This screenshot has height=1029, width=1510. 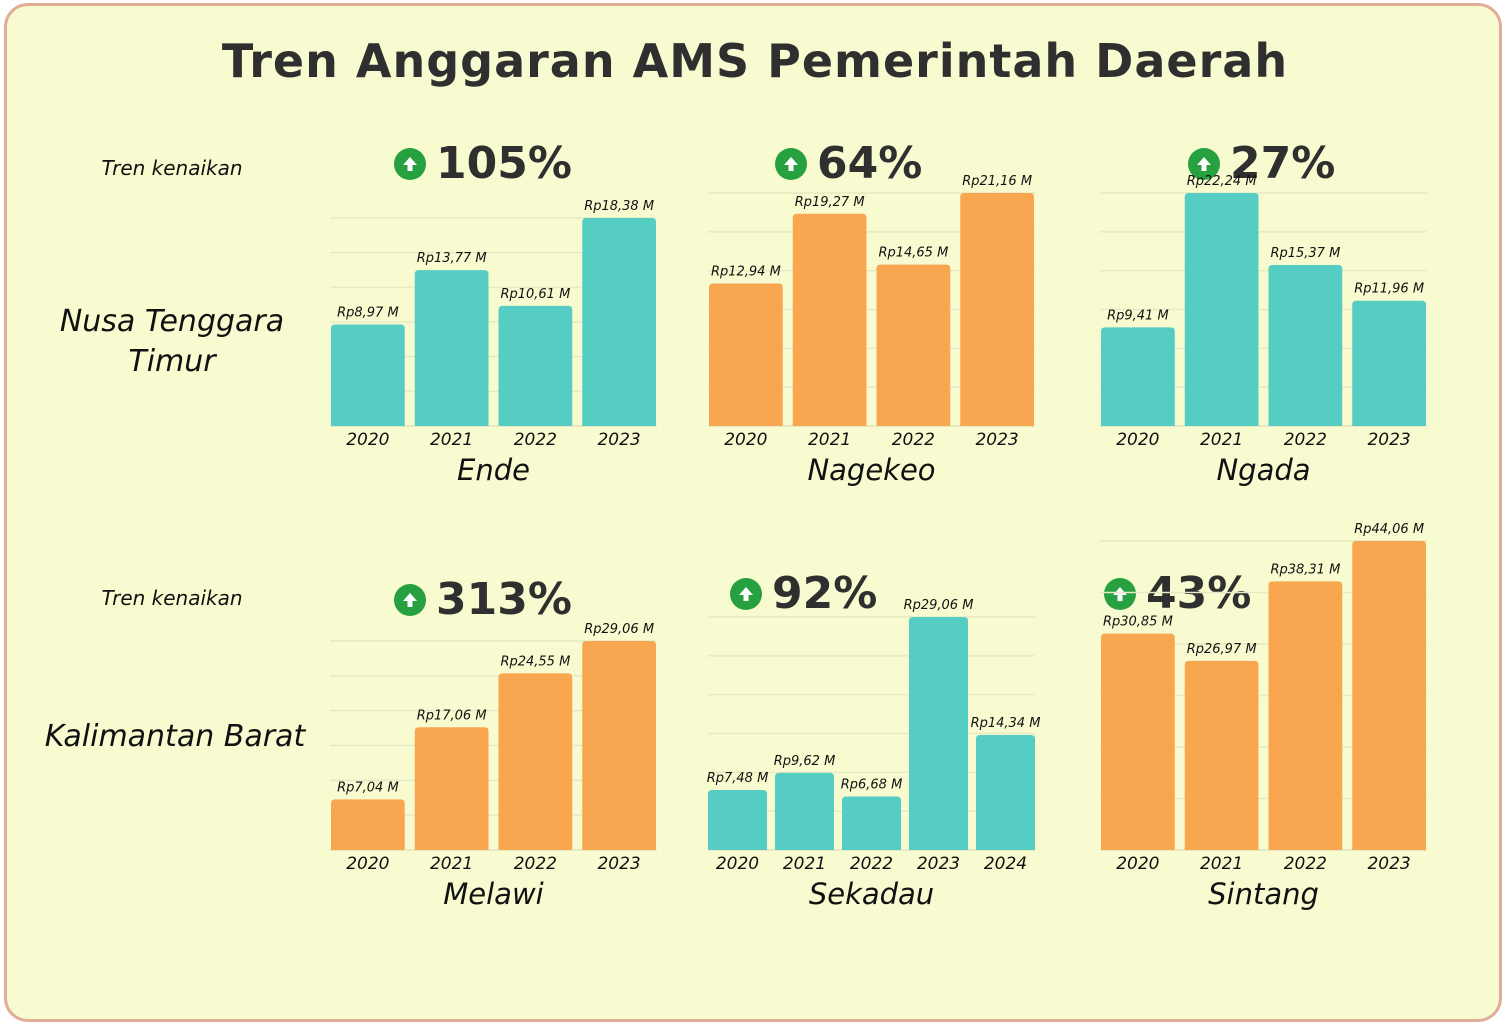 What do you see at coordinates (871, 894) in the screenshot?
I see `chart-title: Sekadau` at bounding box center [871, 894].